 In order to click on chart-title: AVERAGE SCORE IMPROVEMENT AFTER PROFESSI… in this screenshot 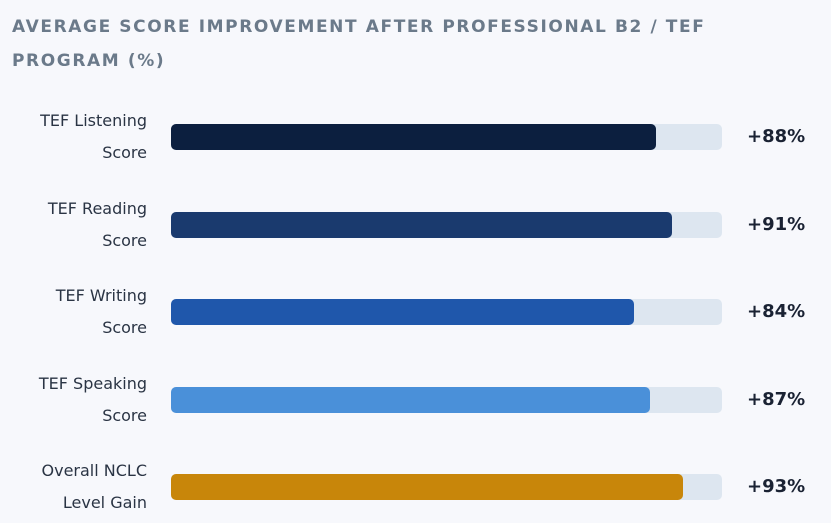, I will do `click(359, 44)`.